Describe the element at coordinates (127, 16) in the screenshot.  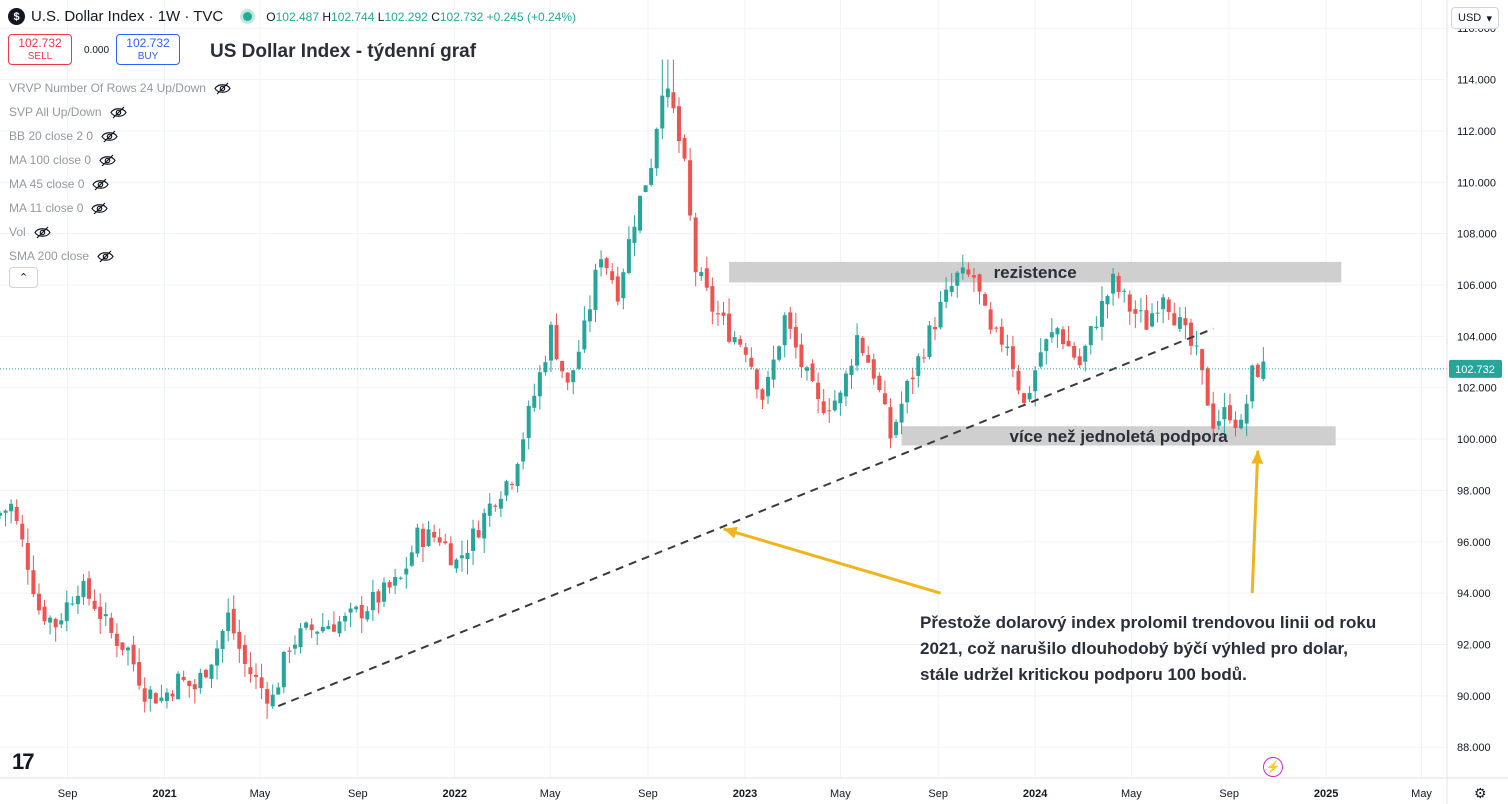
I see `symbol-title: U.S. Dollar Index · 1W · TVC` at that location.